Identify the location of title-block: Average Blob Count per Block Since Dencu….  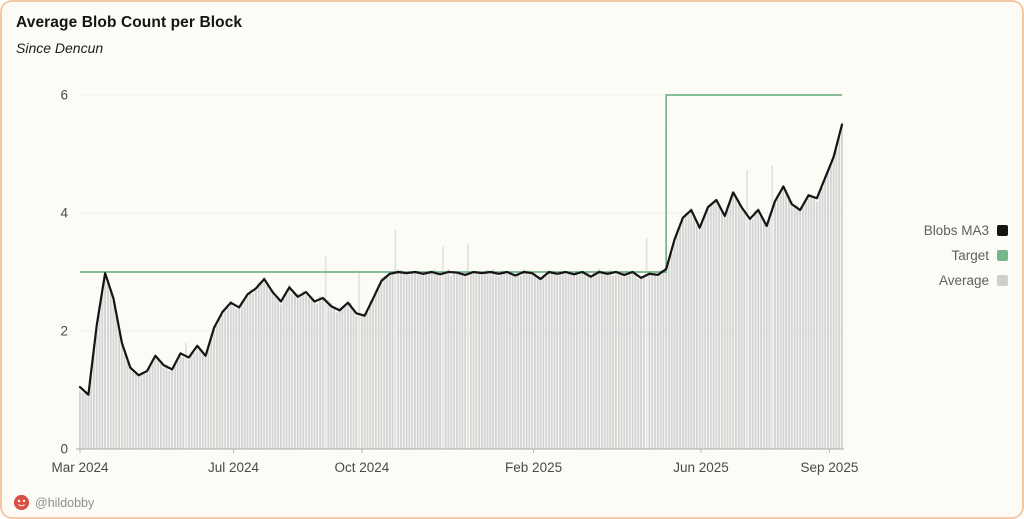
(129, 35).